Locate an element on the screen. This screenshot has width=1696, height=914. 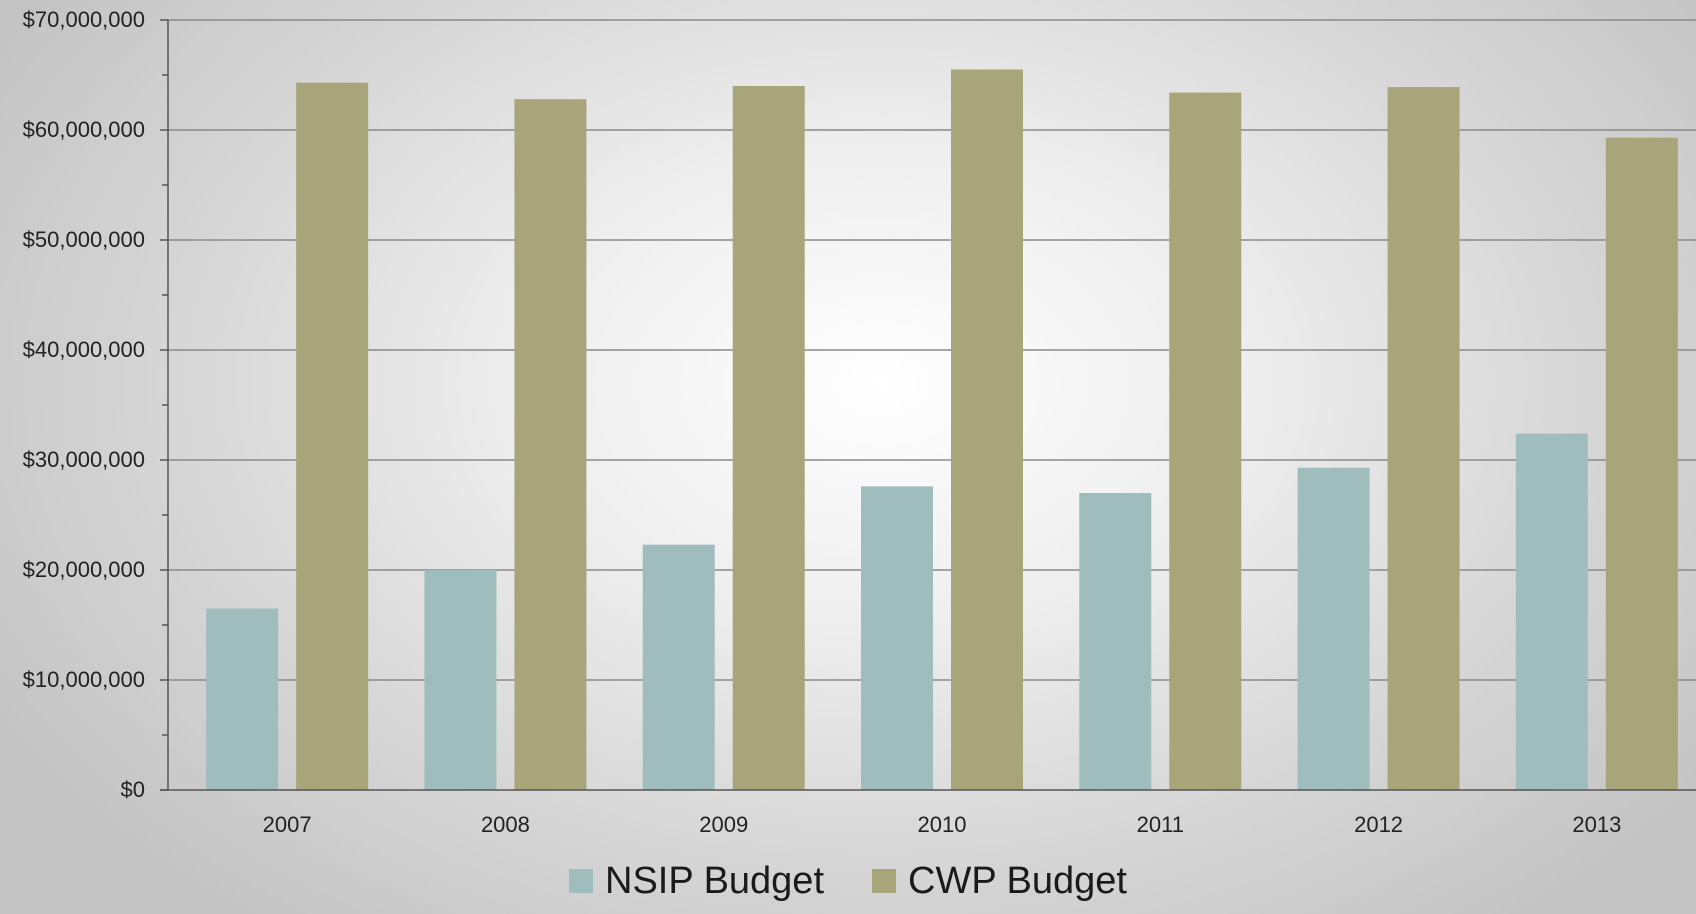
y-tick-label: $70,000,000 is located at coordinates (84, 19).